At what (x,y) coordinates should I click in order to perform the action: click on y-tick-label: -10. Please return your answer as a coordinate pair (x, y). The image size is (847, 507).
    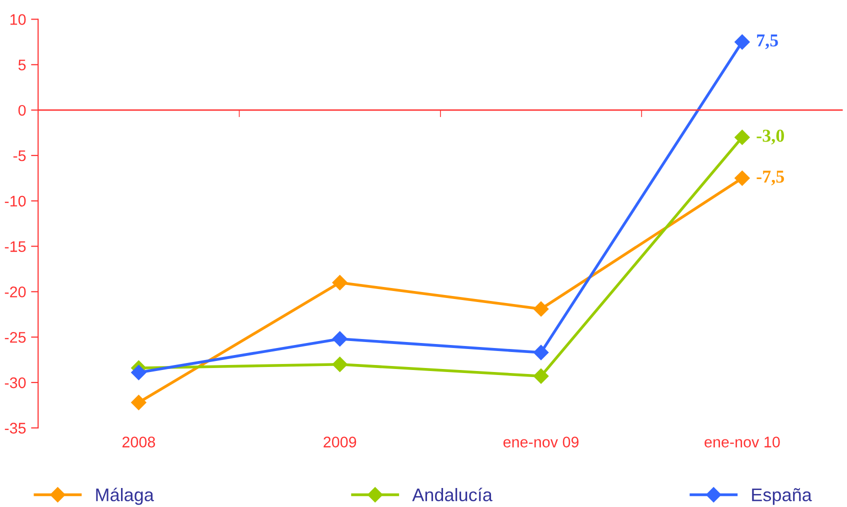
    Looking at the image, I should click on (15, 201).